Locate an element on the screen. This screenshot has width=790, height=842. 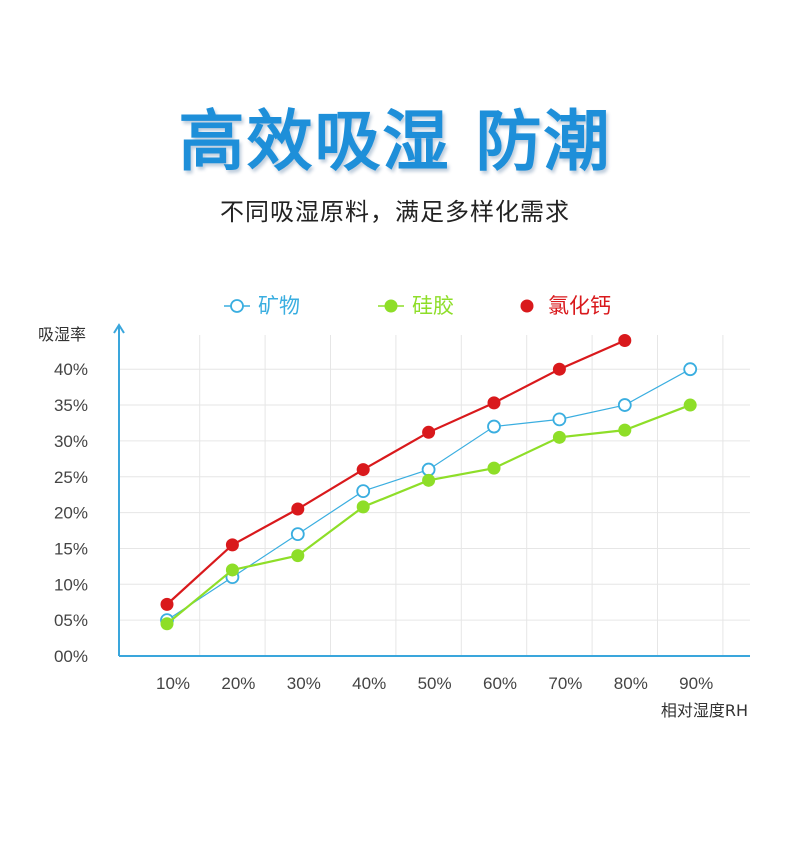
y-tick-label: 30% is located at coordinates (71, 441).